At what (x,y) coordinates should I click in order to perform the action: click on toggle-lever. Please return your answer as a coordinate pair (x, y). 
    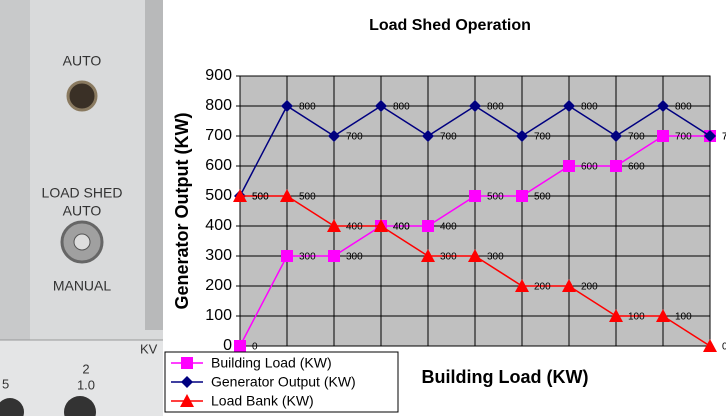
    Looking at the image, I should click on (82, 242).